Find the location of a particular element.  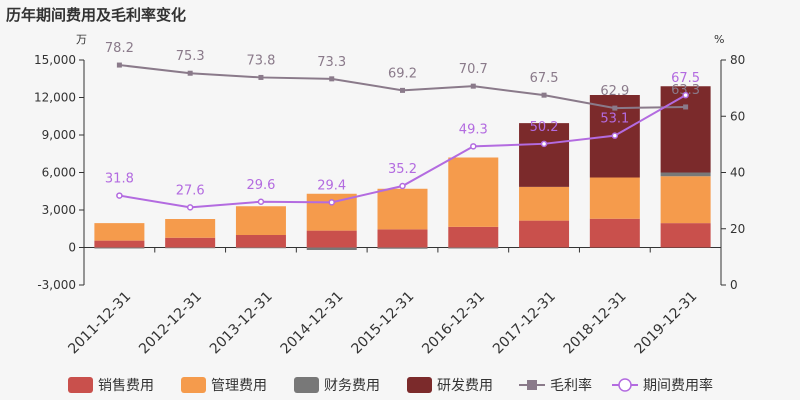

x-axis-tick-label: 2013-12-31 is located at coordinates (241, 323).